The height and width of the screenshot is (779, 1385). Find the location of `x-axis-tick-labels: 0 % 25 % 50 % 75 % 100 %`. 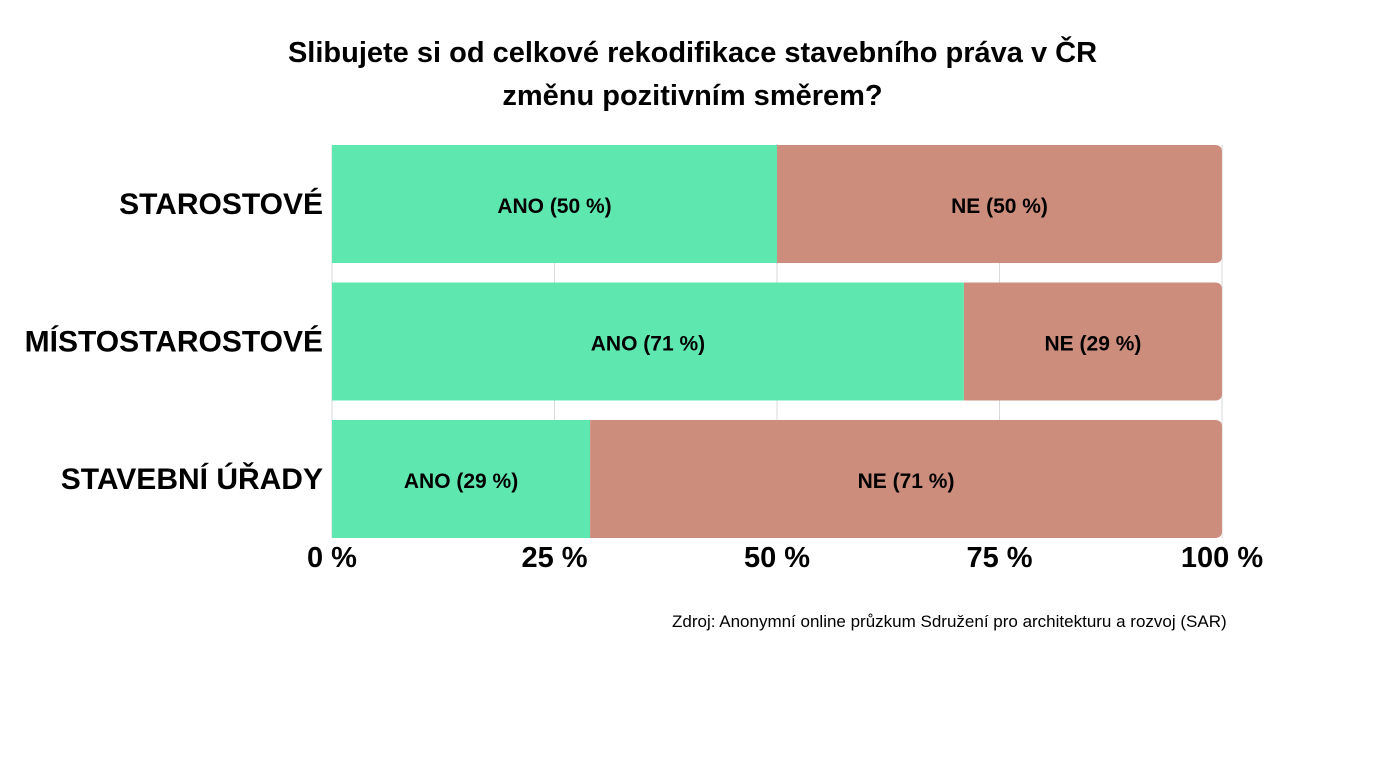

x-axis-tick-labels: 0 % 25 % 50 % 75 % 100 % is located at coordinates (785, 558).